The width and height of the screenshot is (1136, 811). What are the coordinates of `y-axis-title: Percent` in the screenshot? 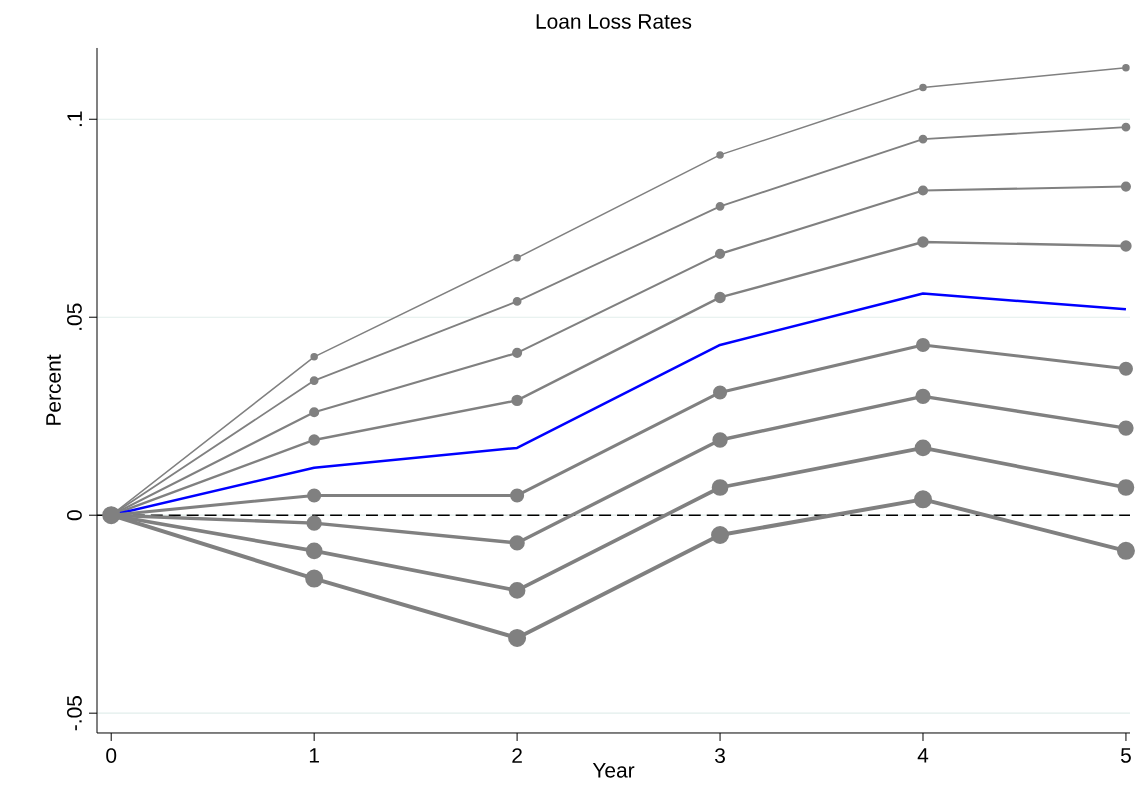 It's located at (53, 389).